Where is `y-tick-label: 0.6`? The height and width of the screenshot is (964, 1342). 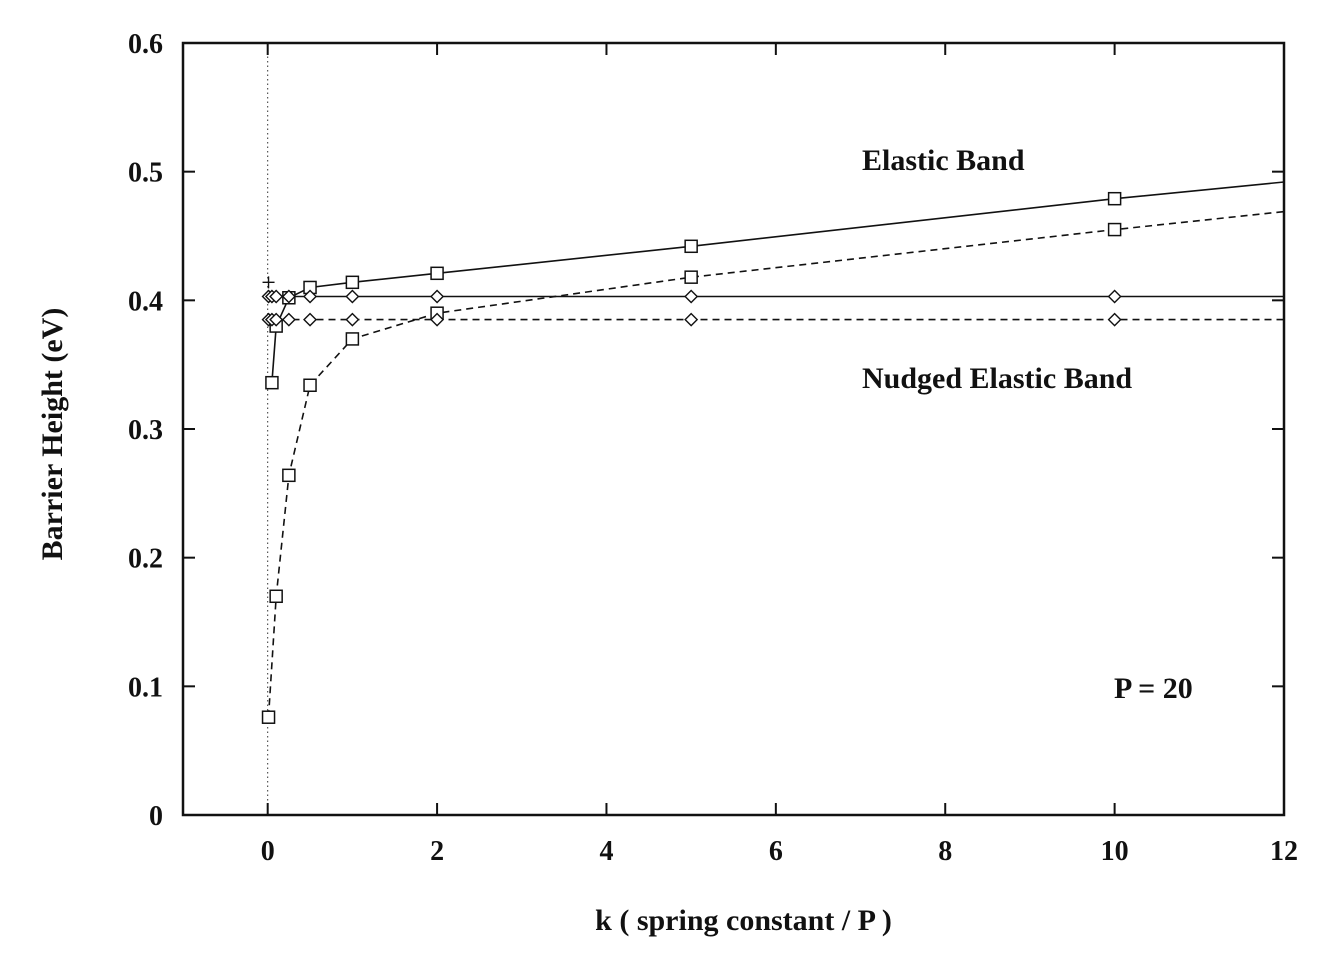
y-tick-label: 0.6 is located at coordinates (145, 44).